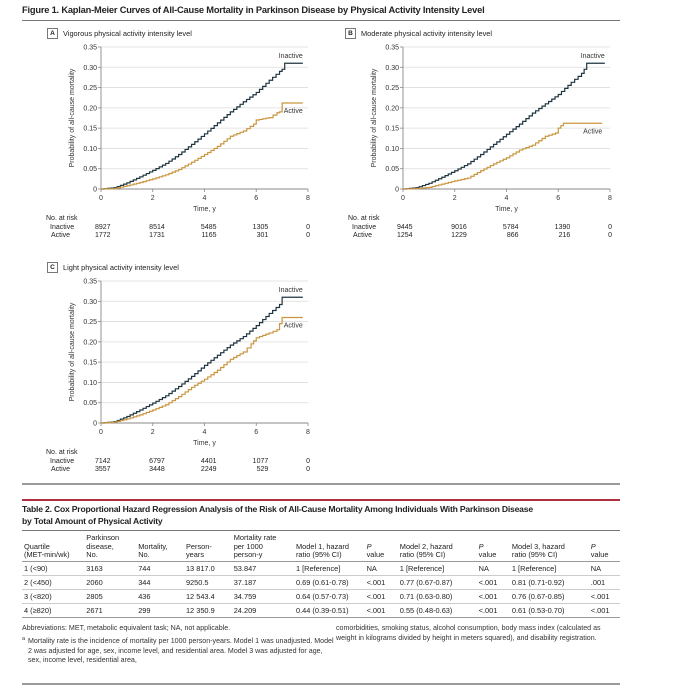 This screenshot has width=680, height=686. Describe the element at coordinates (558, 198) in the screenshot. I see `x-tick-label: 6` at that location.